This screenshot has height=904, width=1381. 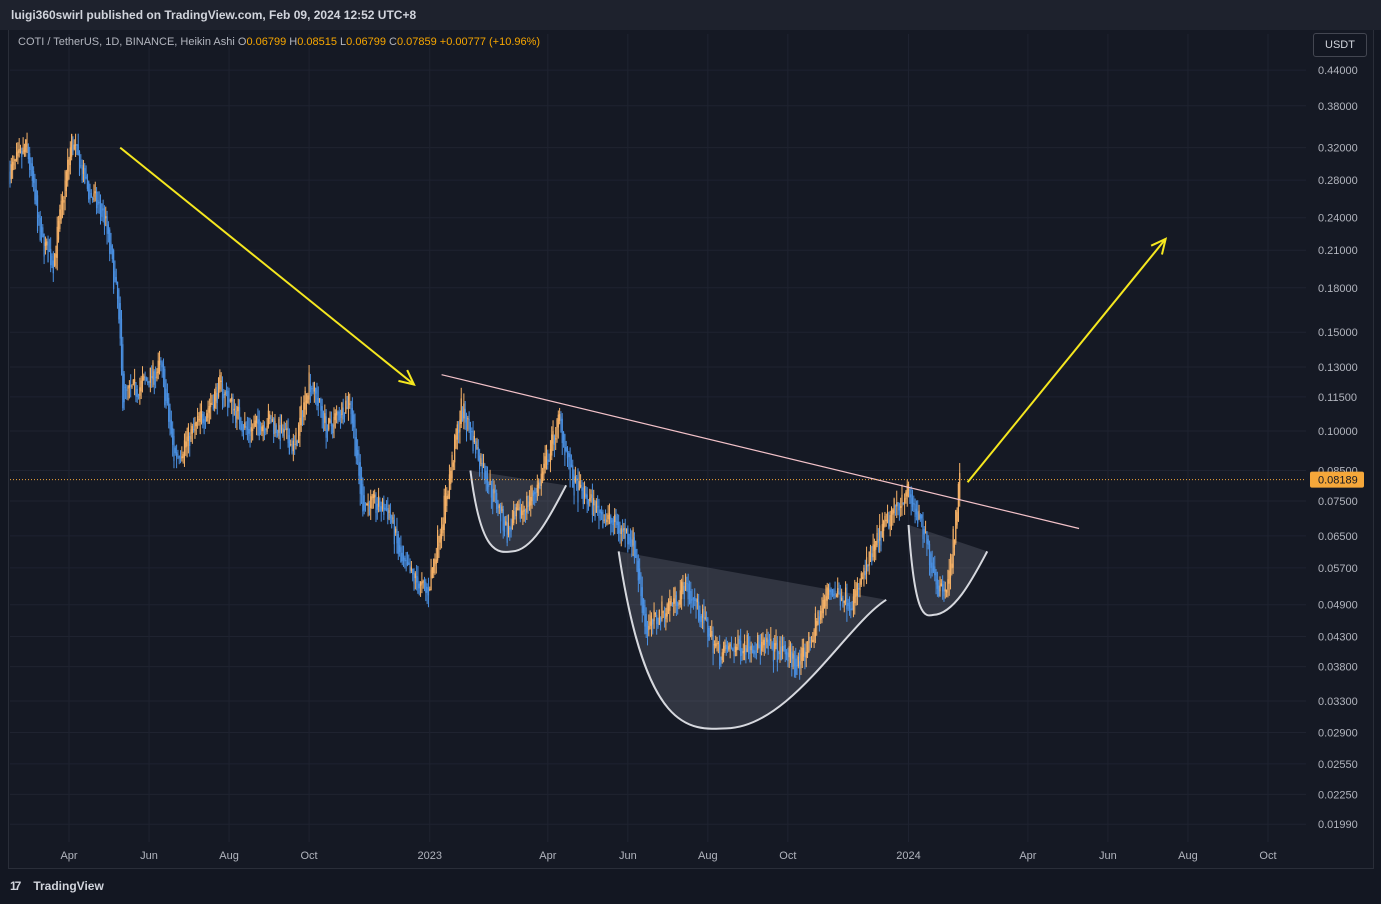 What do you see at coordinates (393, 42) in the screenshot?
I see `close-label: C` at bounding box center [393, 42].